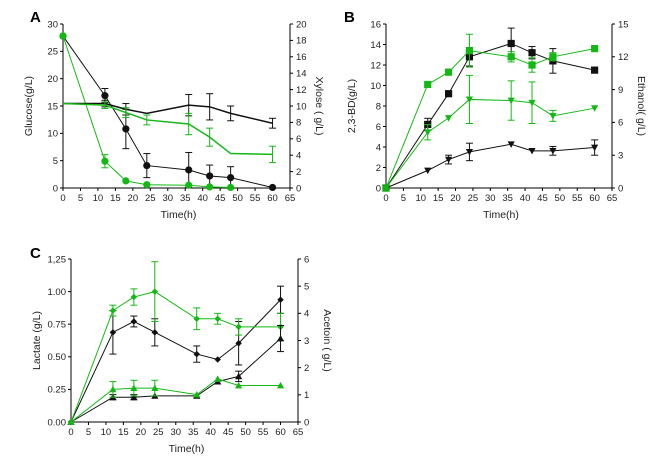 This screenshot has height=465, width=672. What do you see at coordinates (57, 292) in the screenshot?
I see `y-tick-label-left: 1.00` at bounding box center [57, 292].